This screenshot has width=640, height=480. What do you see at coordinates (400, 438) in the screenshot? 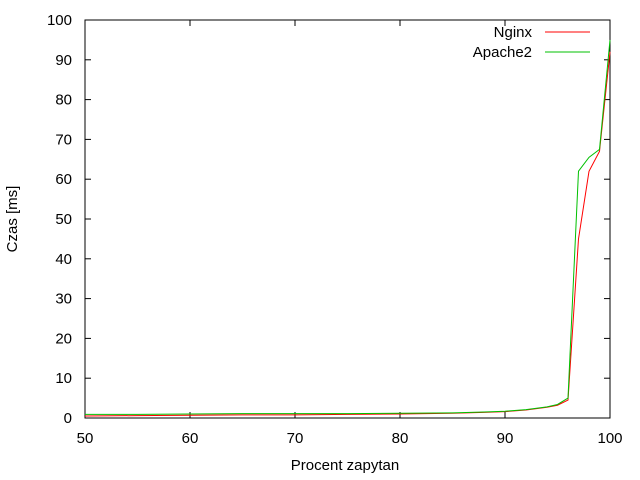
I see `x-tick-label: 80` at bounding box center [400, 438].